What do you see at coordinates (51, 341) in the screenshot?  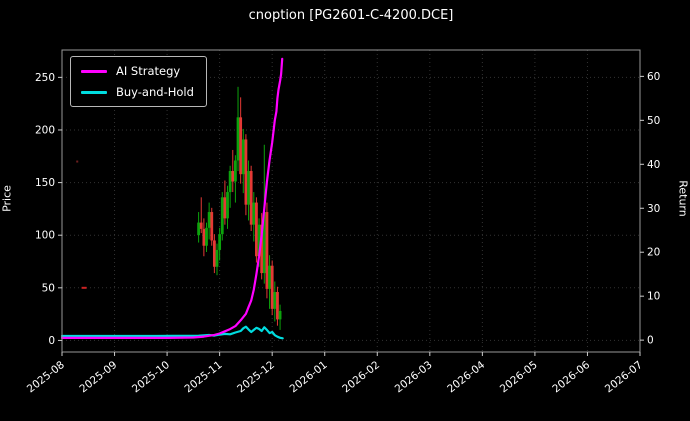 I see `price-tick-label: 0` at bounding box center [51, 341].